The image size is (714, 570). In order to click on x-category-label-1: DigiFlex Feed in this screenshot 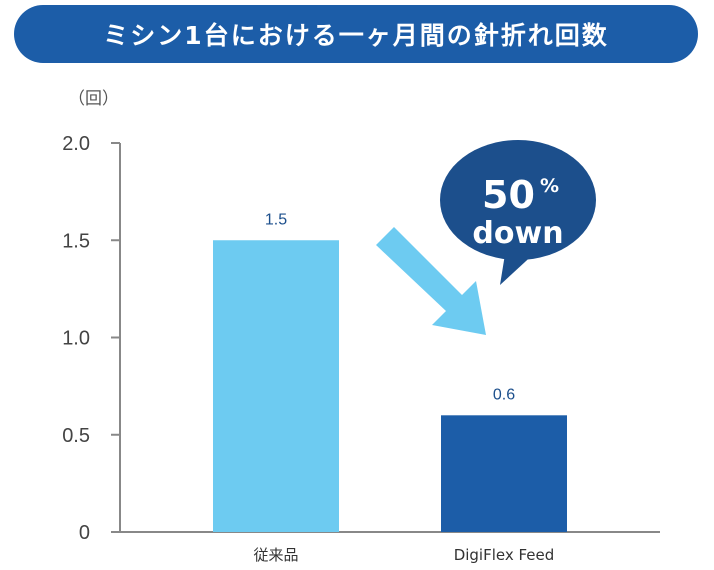, I will do `click(504, 555)`.